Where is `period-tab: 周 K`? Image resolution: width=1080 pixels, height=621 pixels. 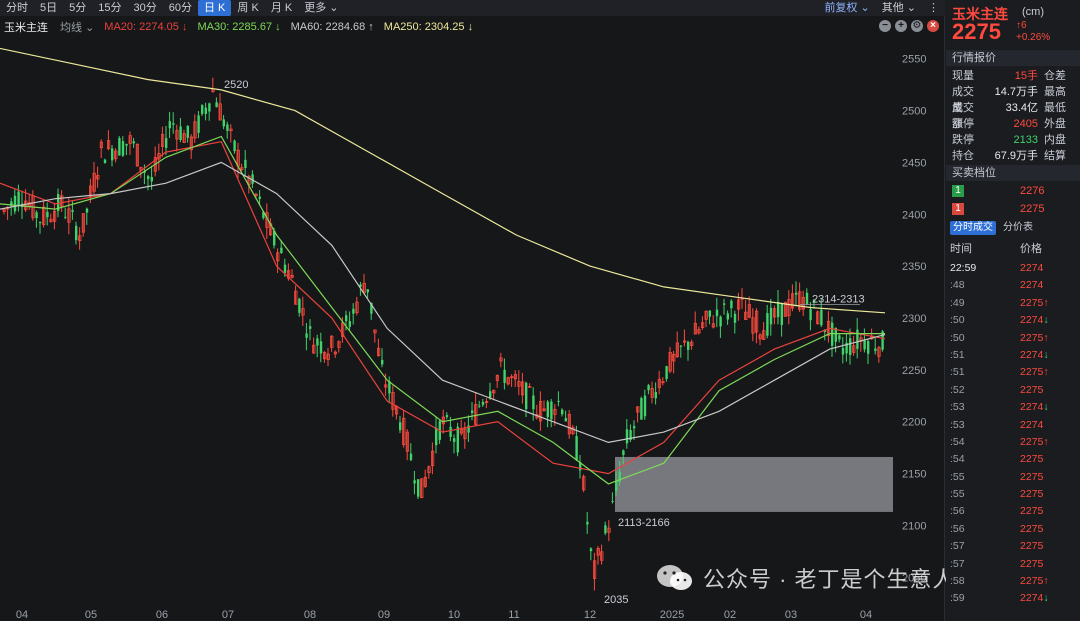
period-tab: 周 K is located at coordinates (248, 8).